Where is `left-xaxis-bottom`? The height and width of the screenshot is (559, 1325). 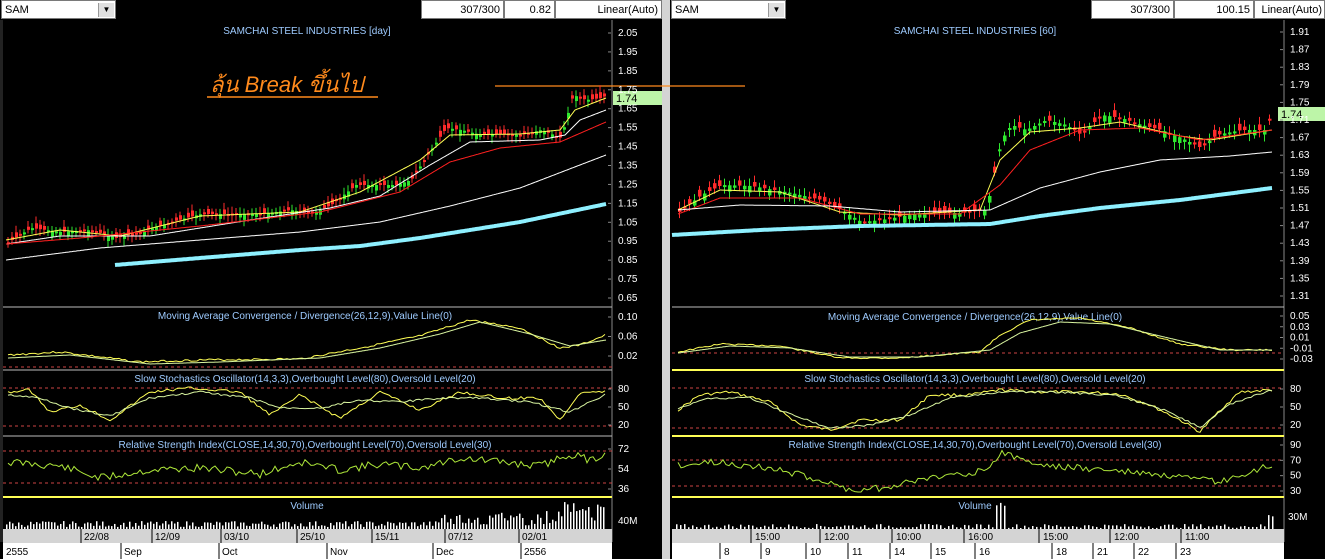
left-xaxis-bottom is located at coordinates (307, 551).